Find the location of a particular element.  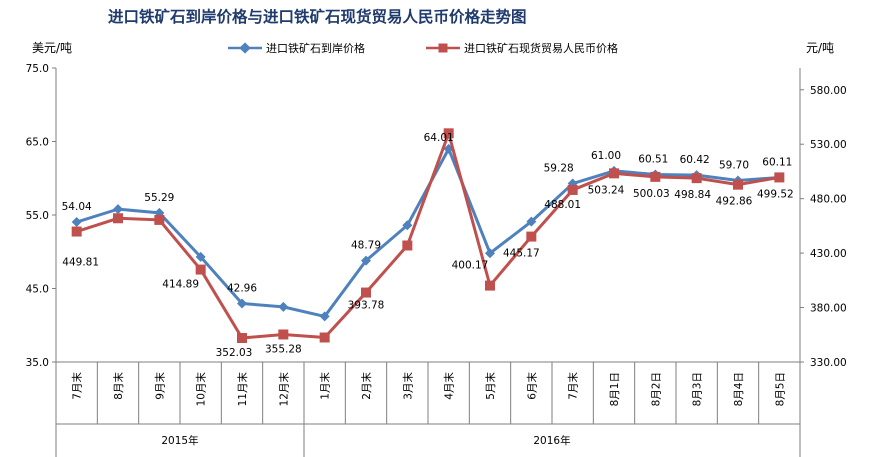

group-label: 2016年 is located at coordinates (551, 440).